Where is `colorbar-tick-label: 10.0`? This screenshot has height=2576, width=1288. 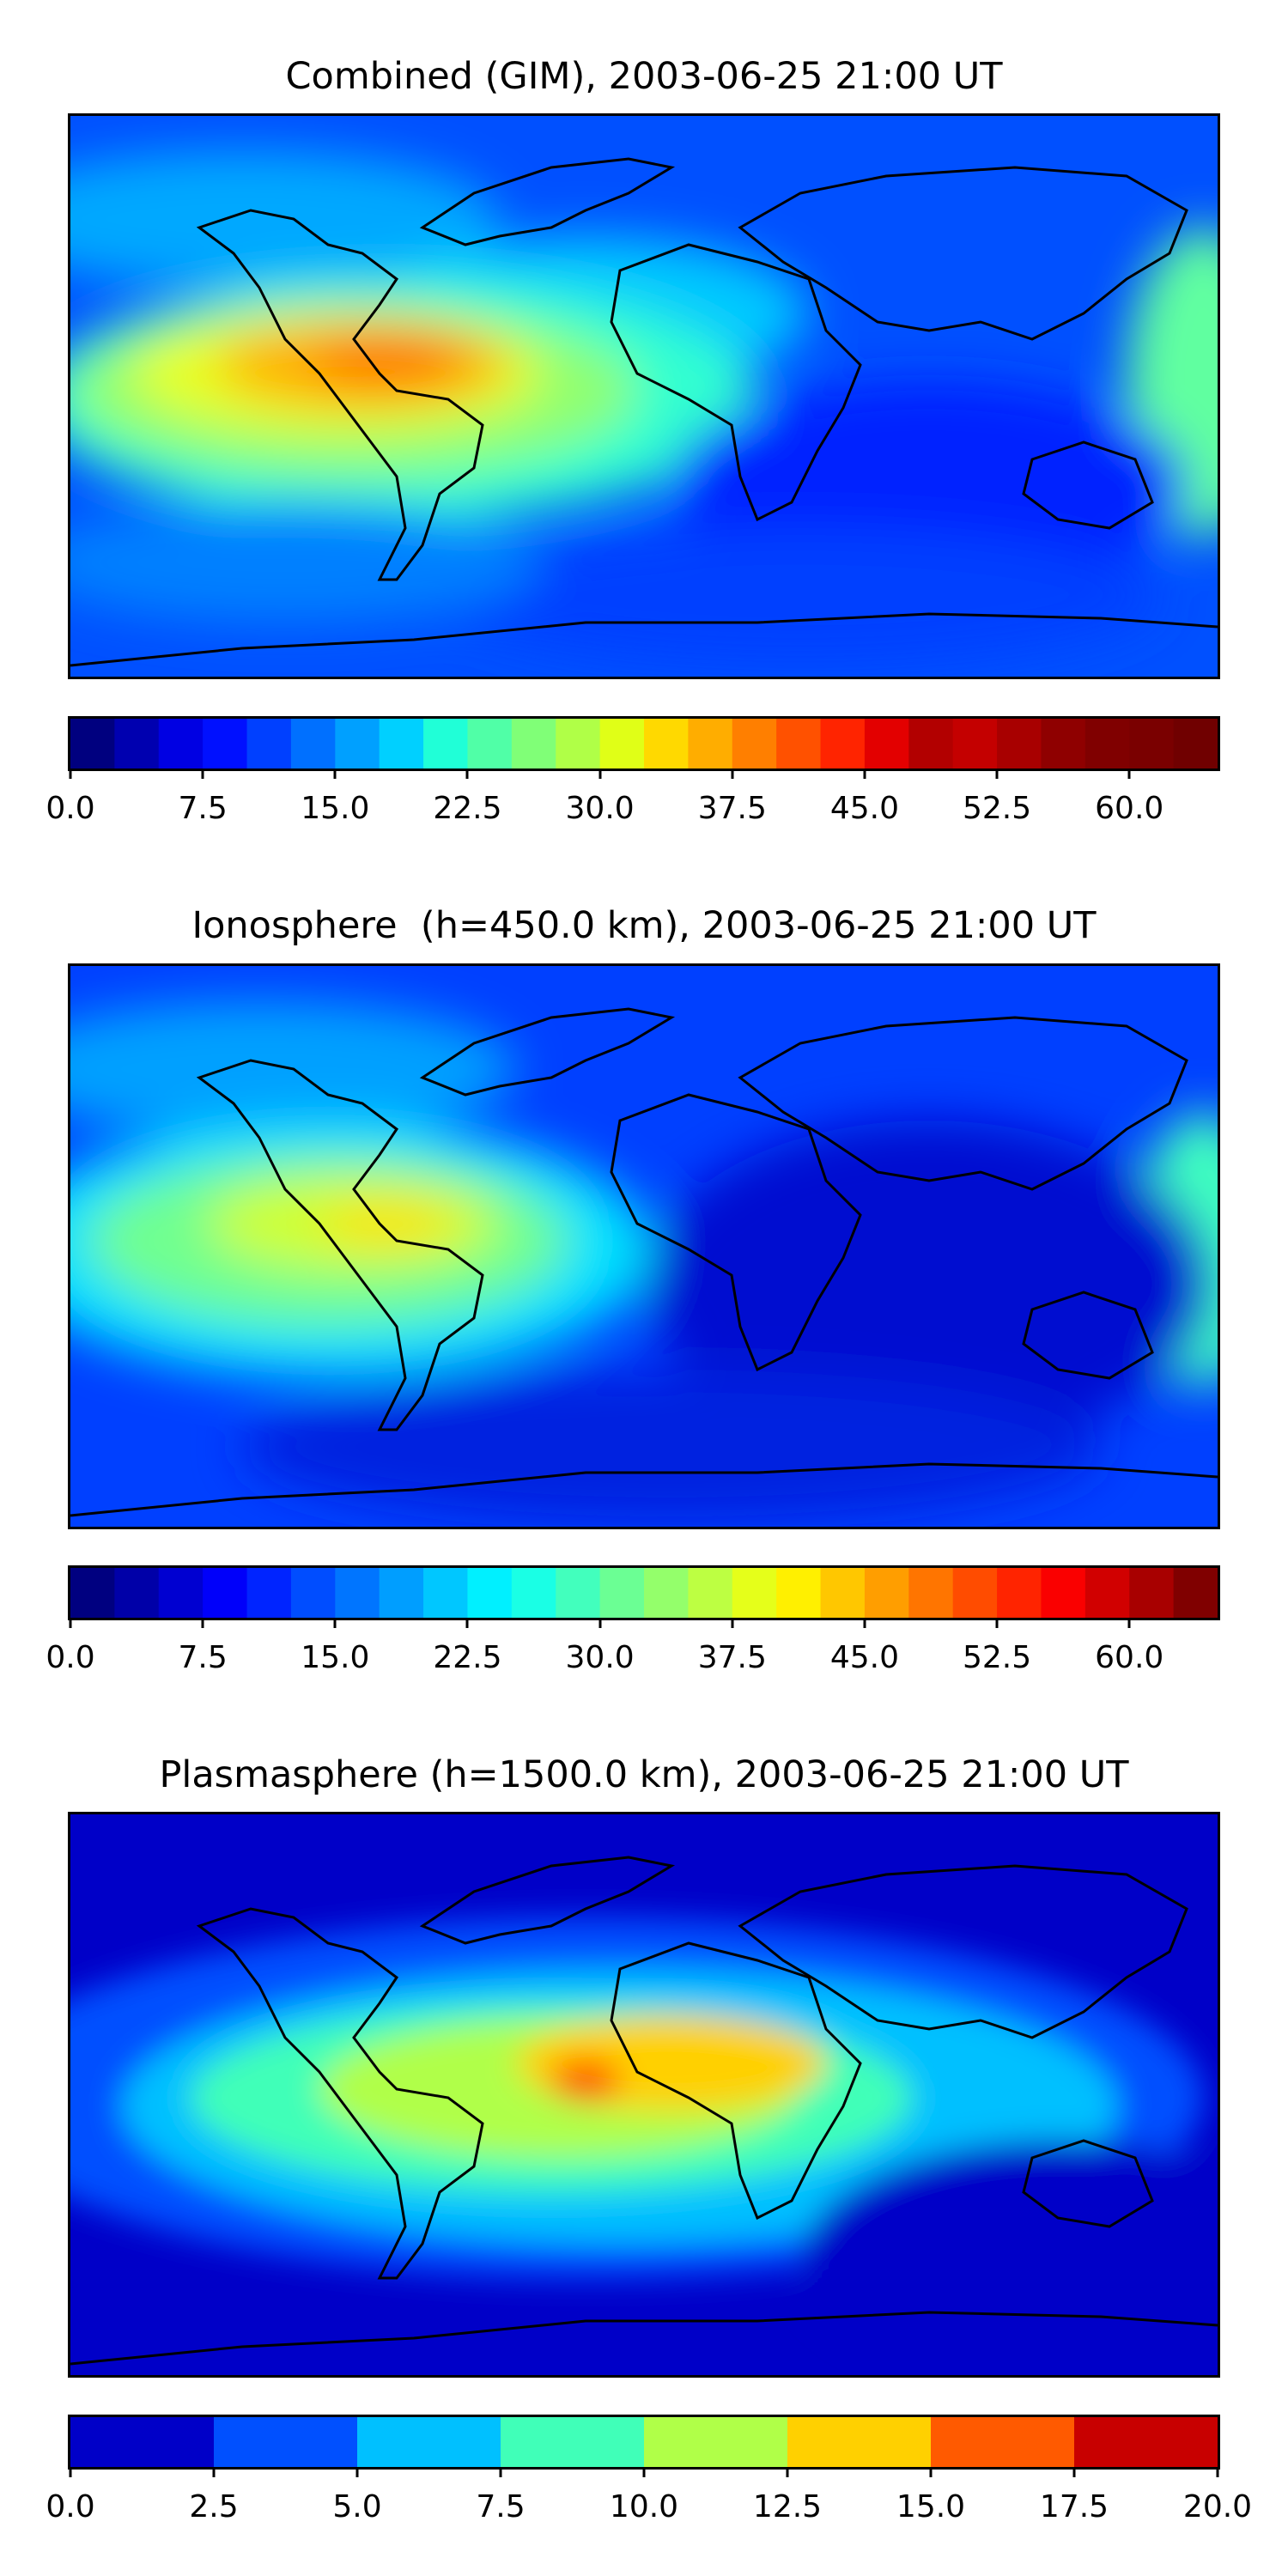 colorbar-tick-label: 10.0 is located at coordinates (644, 2507).